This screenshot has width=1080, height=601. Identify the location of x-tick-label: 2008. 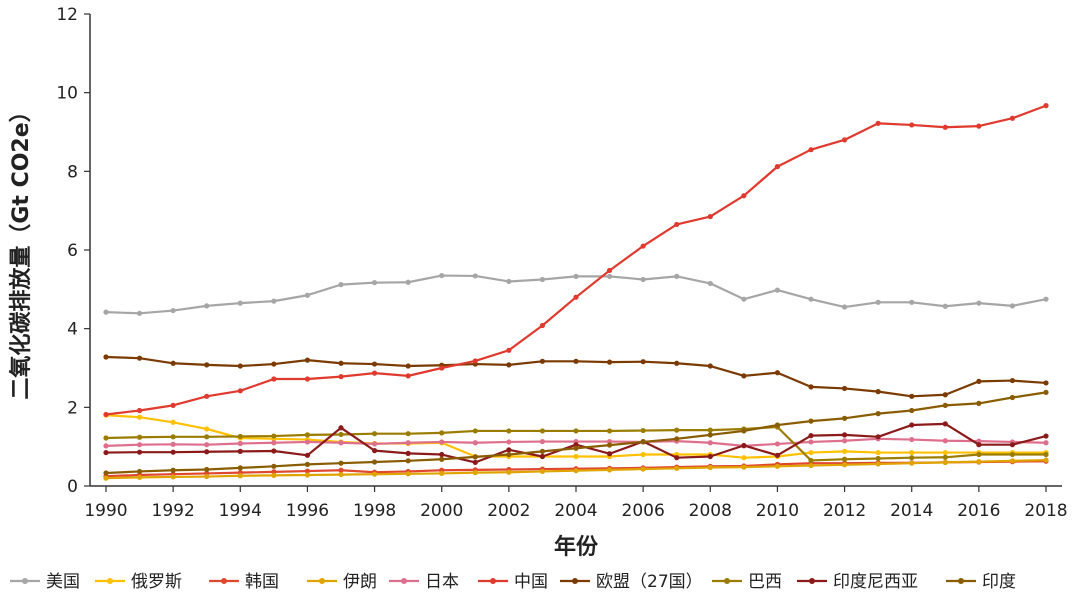
(710, 511).